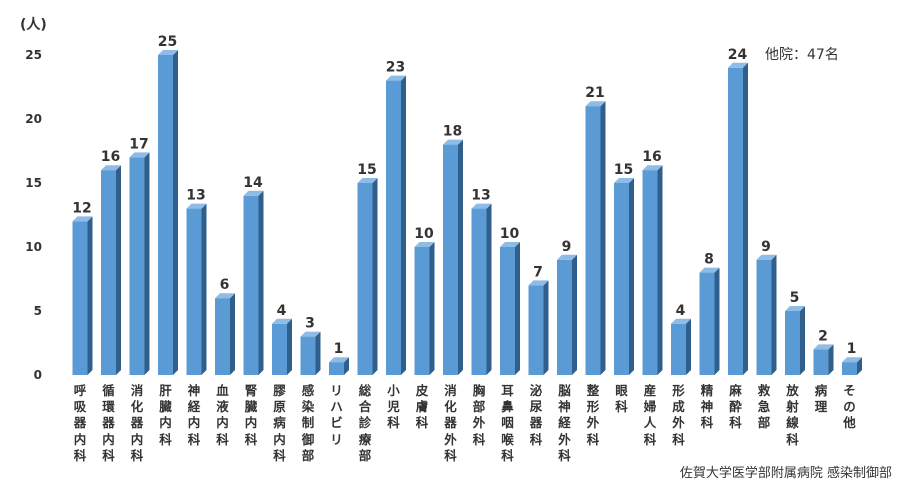 Image resolution: width=902 pixels, height=483 pixels. Describe the element at coordinates (393, 407) in the screenshot. I see `x-category-label: 小児科` at that location.